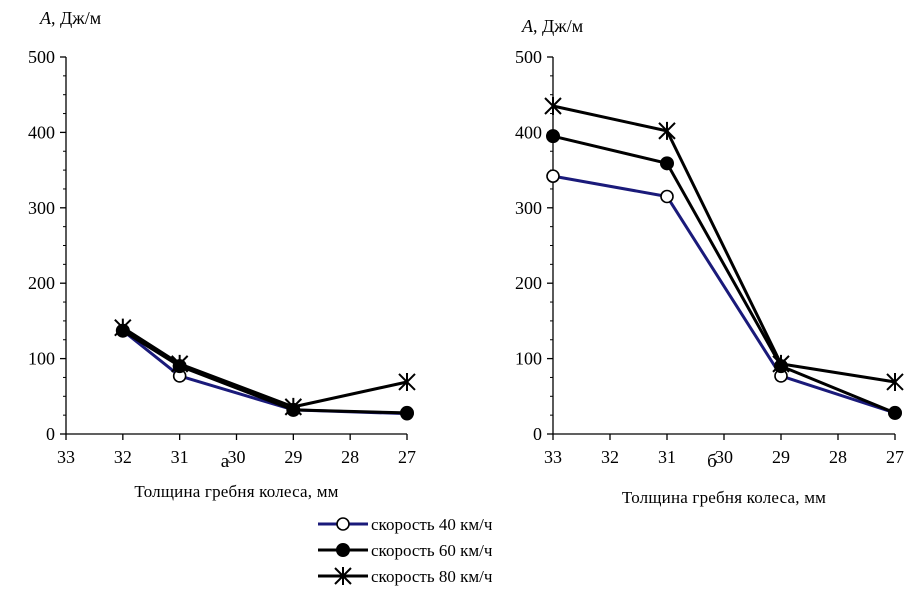  I want to click on legend-item-3: скорость 80 км/ч, so click(405, 576).